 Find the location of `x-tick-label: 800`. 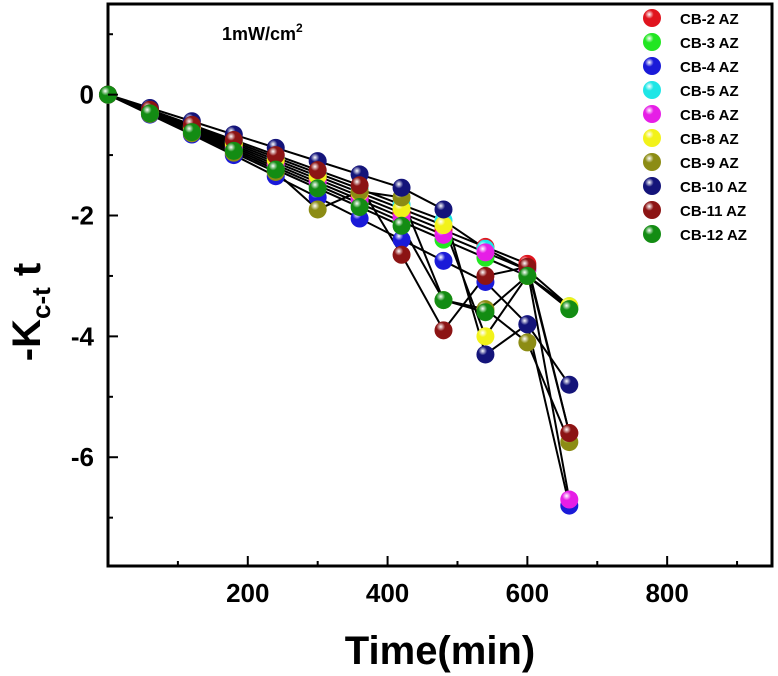

x-tick-label: 800 is located at coordinates (666, 593).